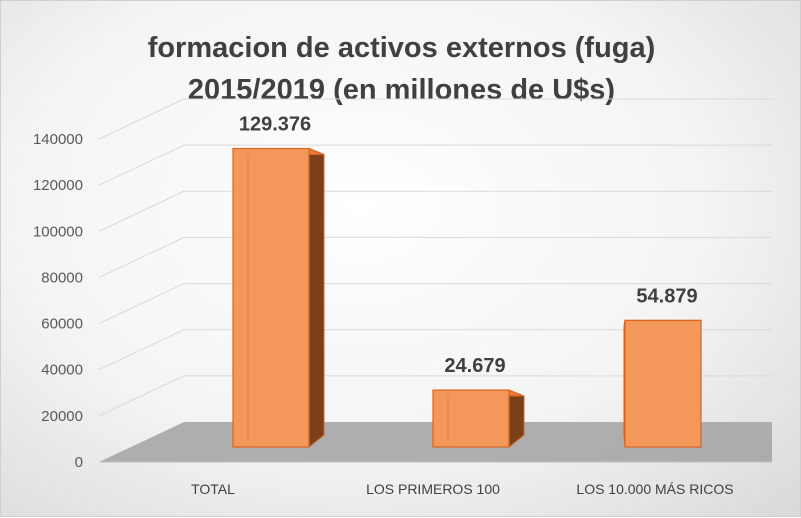  I want to click on y-tick-label: 0, so click(79, 462).